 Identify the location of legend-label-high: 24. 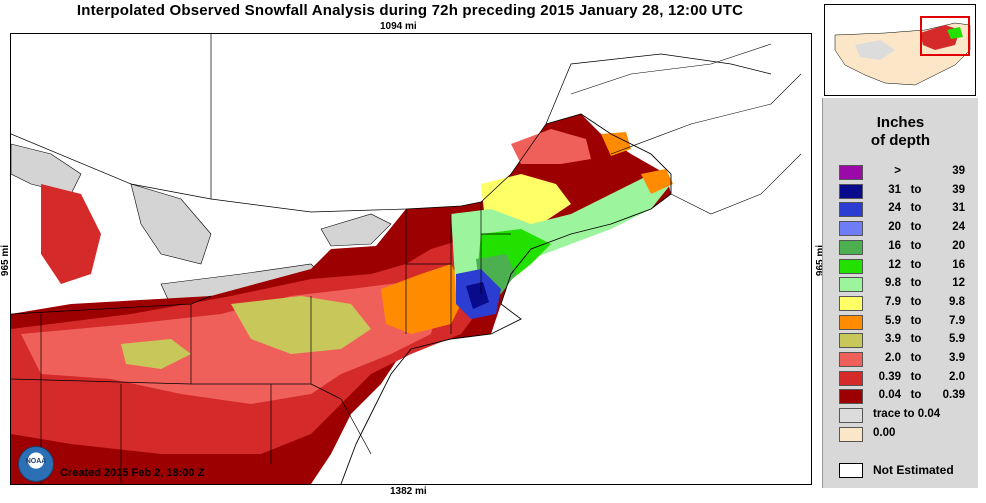
(958, 227).